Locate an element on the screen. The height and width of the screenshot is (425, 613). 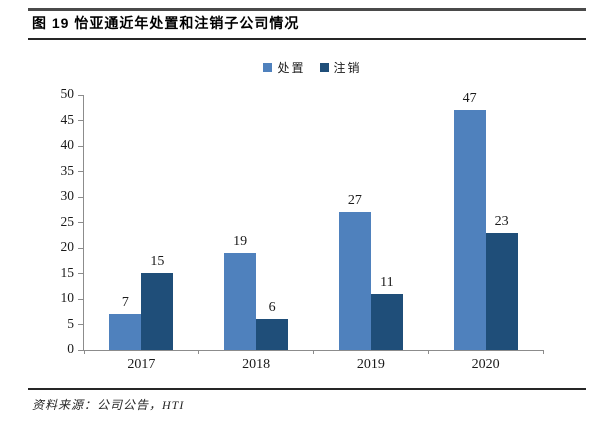
chart-legend: 处置 注销 is located at coordinates (312, 67).